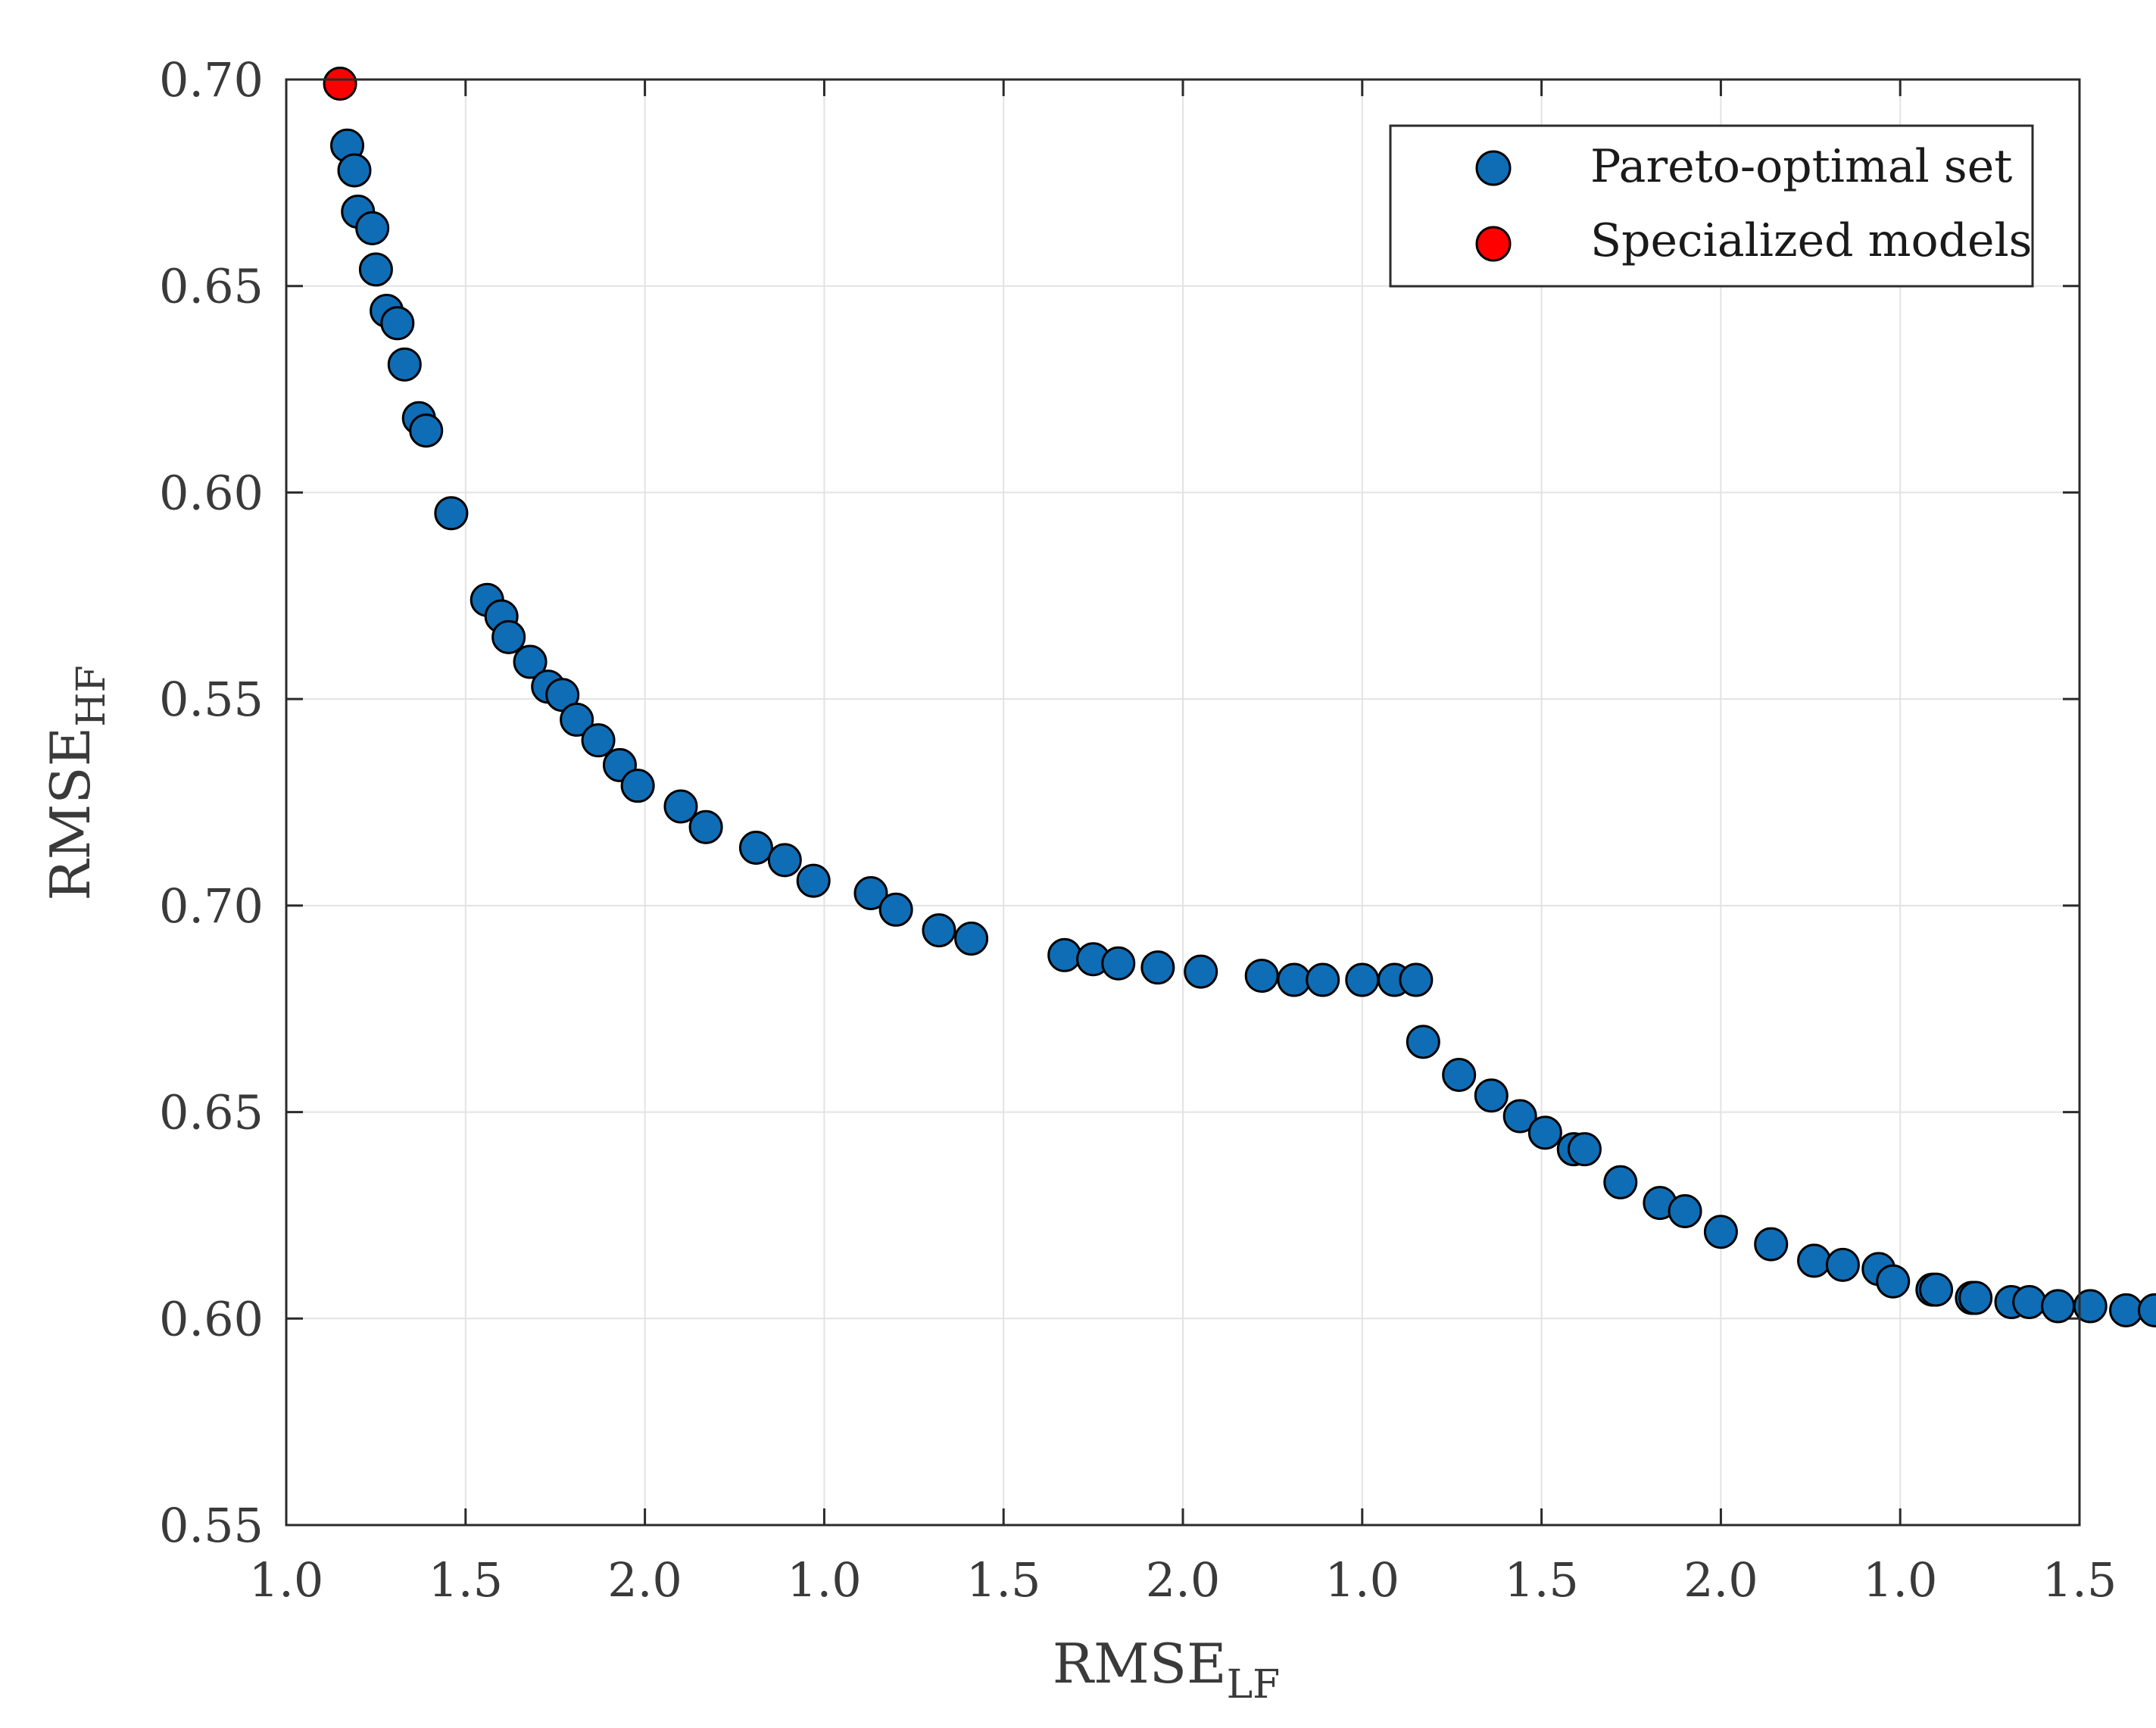 This screenshot has width=2156, height=1728. What do you see at coordinates (1811, 240) in the screenshot?
I see `legend-label-specialized: Specialized models` at bounding box center [1811, 240].